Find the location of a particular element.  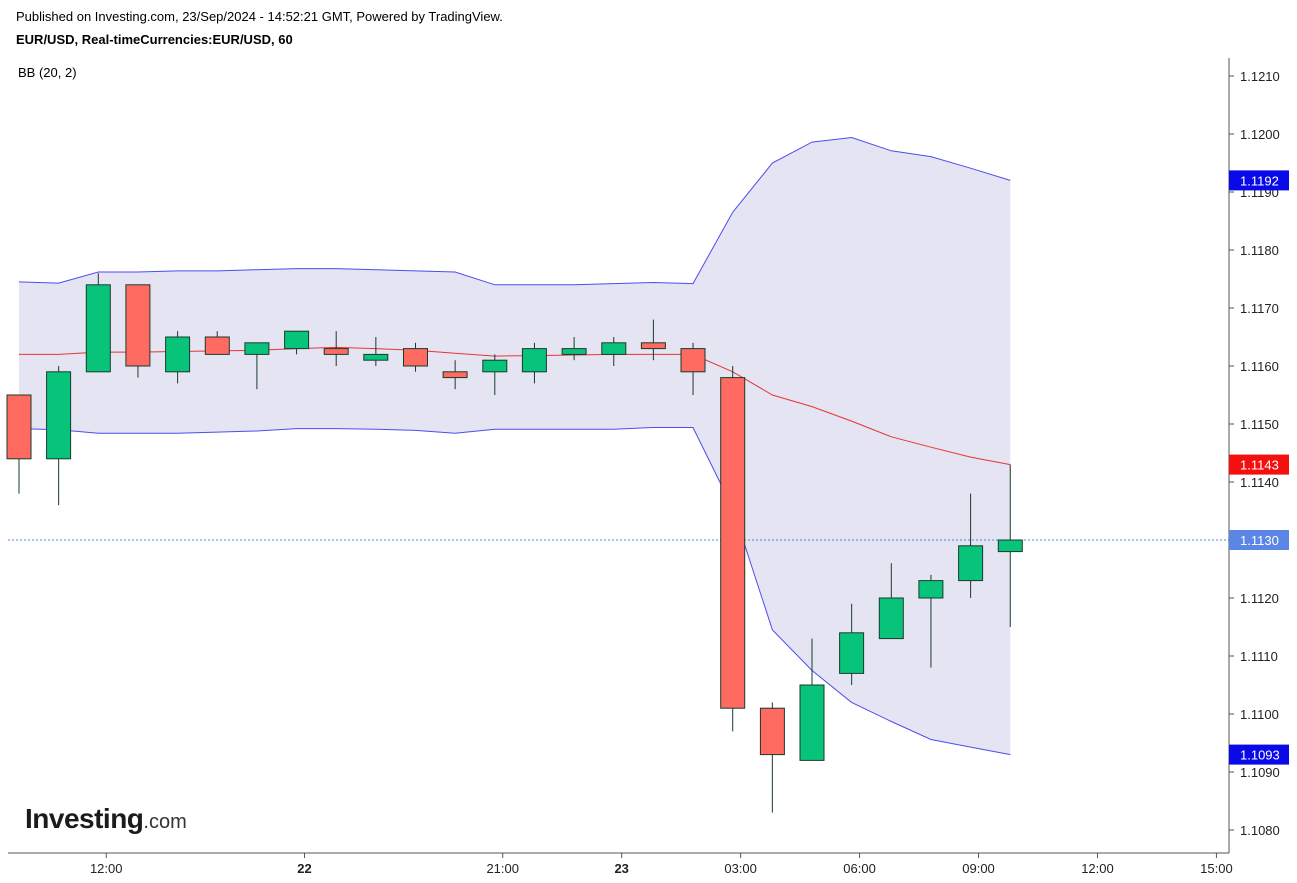

y-tick-label: 1.1210 is located at coordinates (1260, 76).